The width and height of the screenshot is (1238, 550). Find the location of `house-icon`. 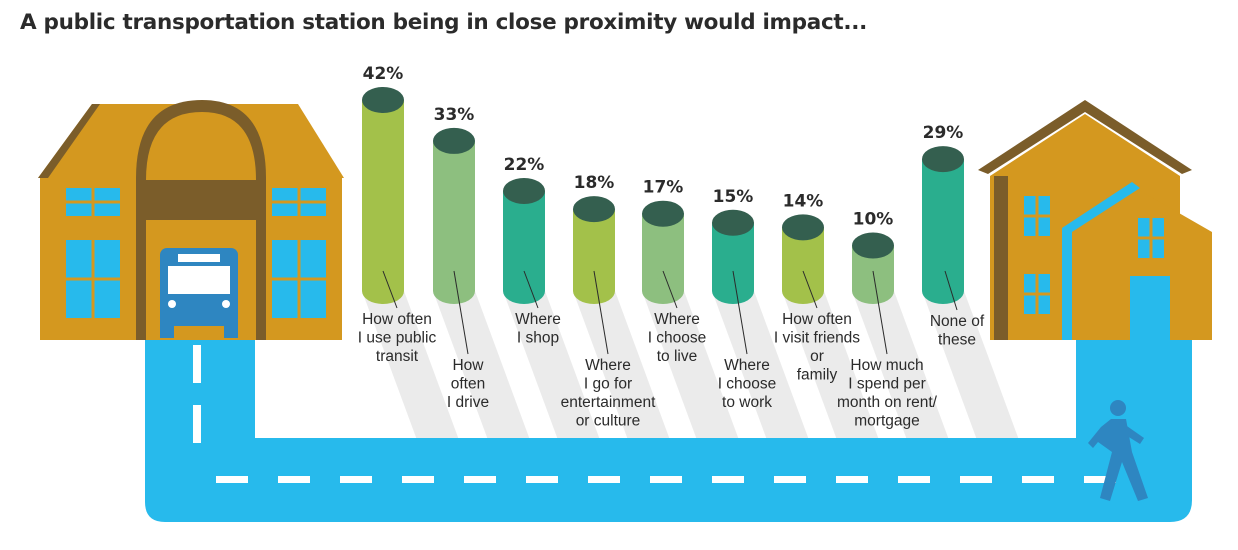

house-icon is located at coordinates (1095, 220).